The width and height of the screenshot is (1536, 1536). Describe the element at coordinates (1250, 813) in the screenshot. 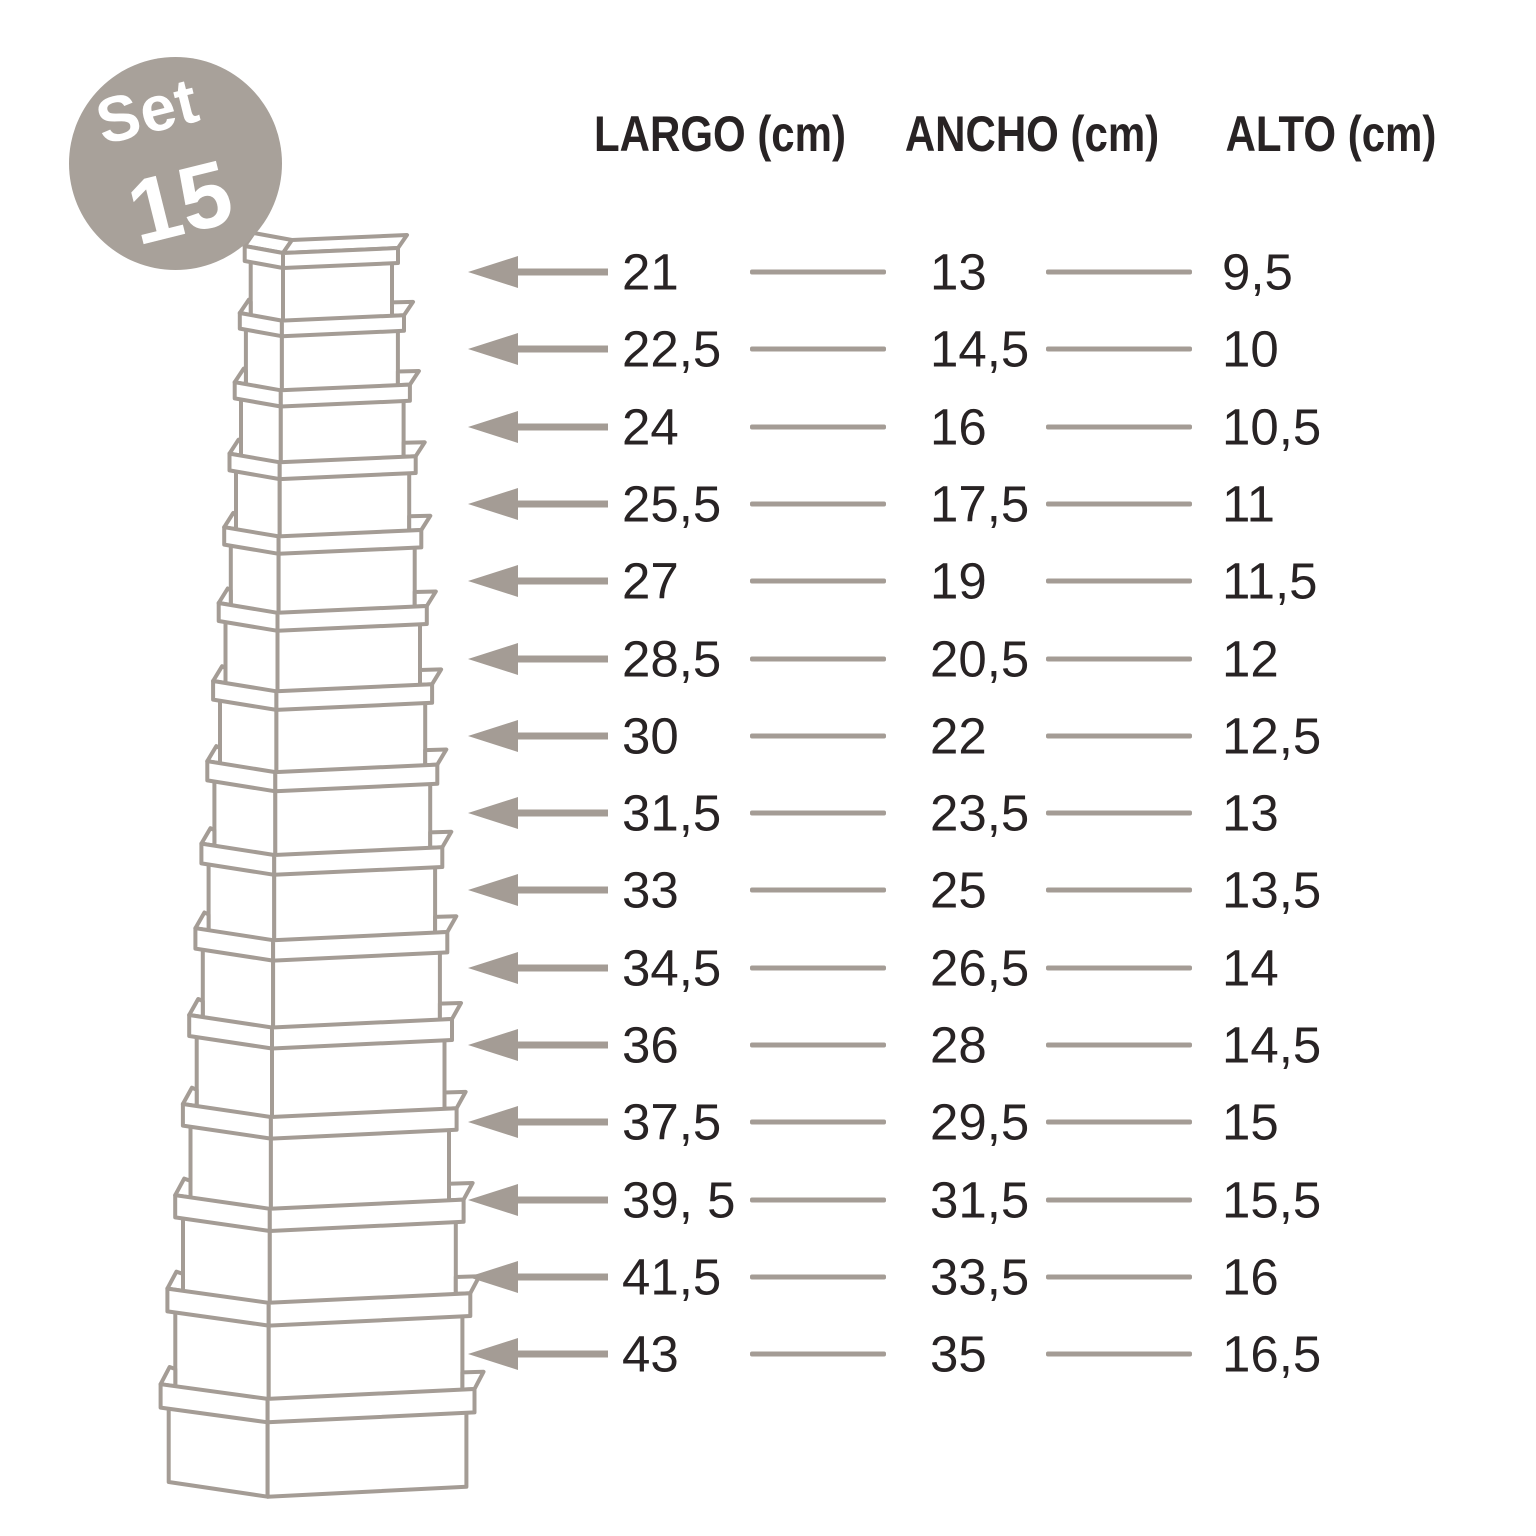

I see `alto-value: 13` at that location.